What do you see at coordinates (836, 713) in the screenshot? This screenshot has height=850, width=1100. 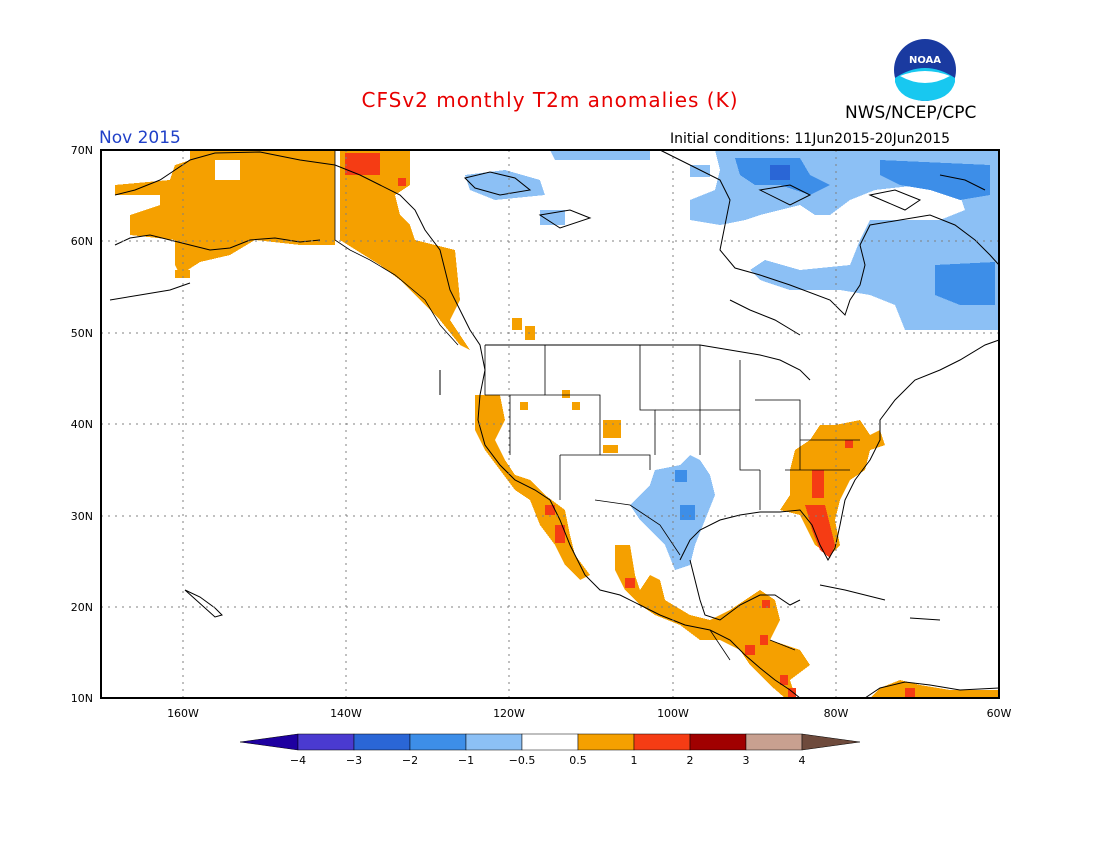 I see `lon-tick-80w: 80W` at bounding box center [836, 713].